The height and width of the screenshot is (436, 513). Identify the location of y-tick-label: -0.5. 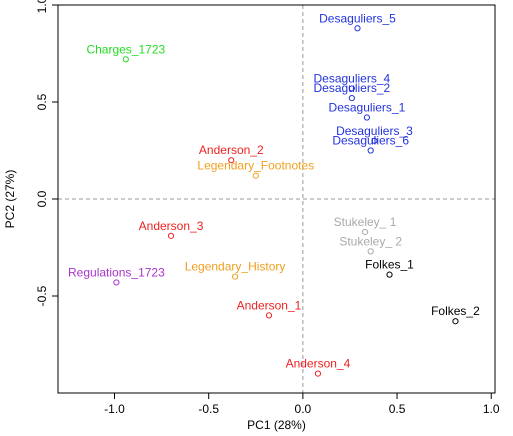
(42, 295).